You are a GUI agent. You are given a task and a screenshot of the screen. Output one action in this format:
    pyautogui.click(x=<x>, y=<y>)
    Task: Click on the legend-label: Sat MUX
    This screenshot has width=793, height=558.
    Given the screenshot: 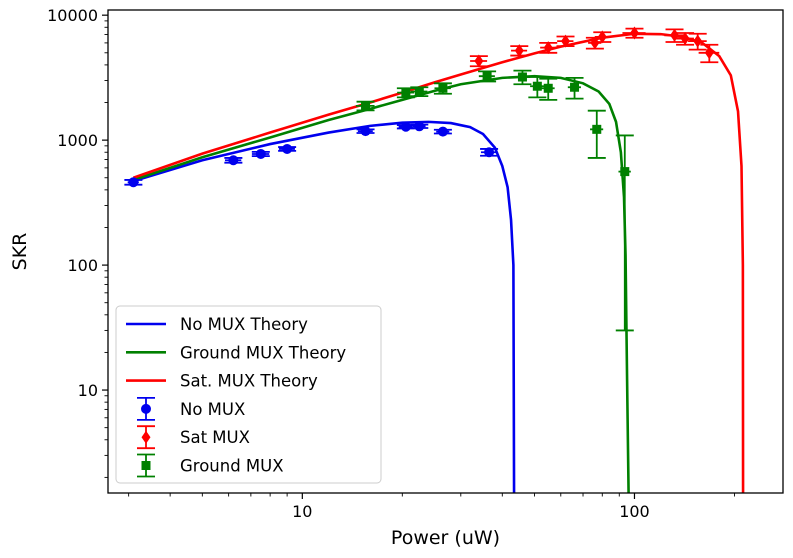 What is the action you would take?
    pyautogui.click(x=215, y=437)
    